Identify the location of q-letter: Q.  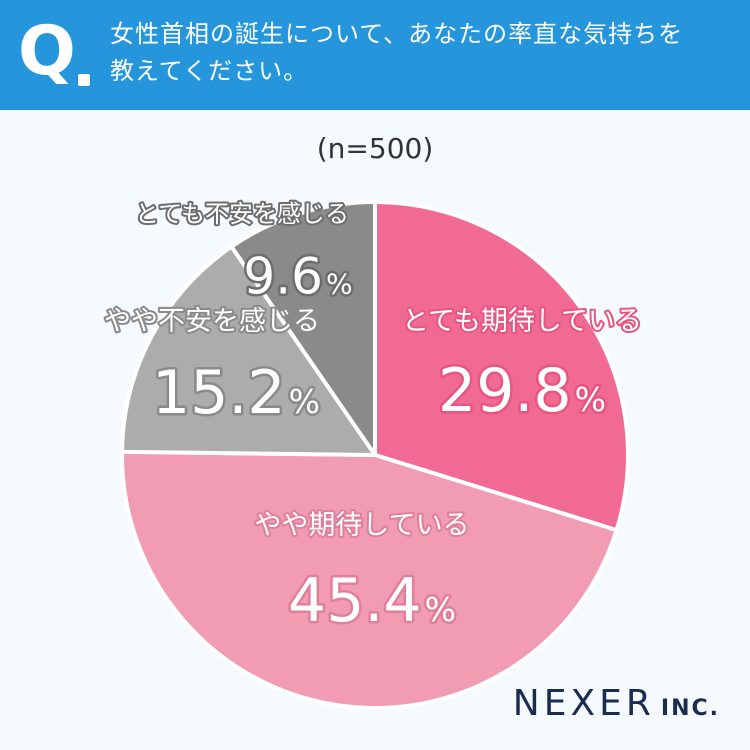
(47, 51).